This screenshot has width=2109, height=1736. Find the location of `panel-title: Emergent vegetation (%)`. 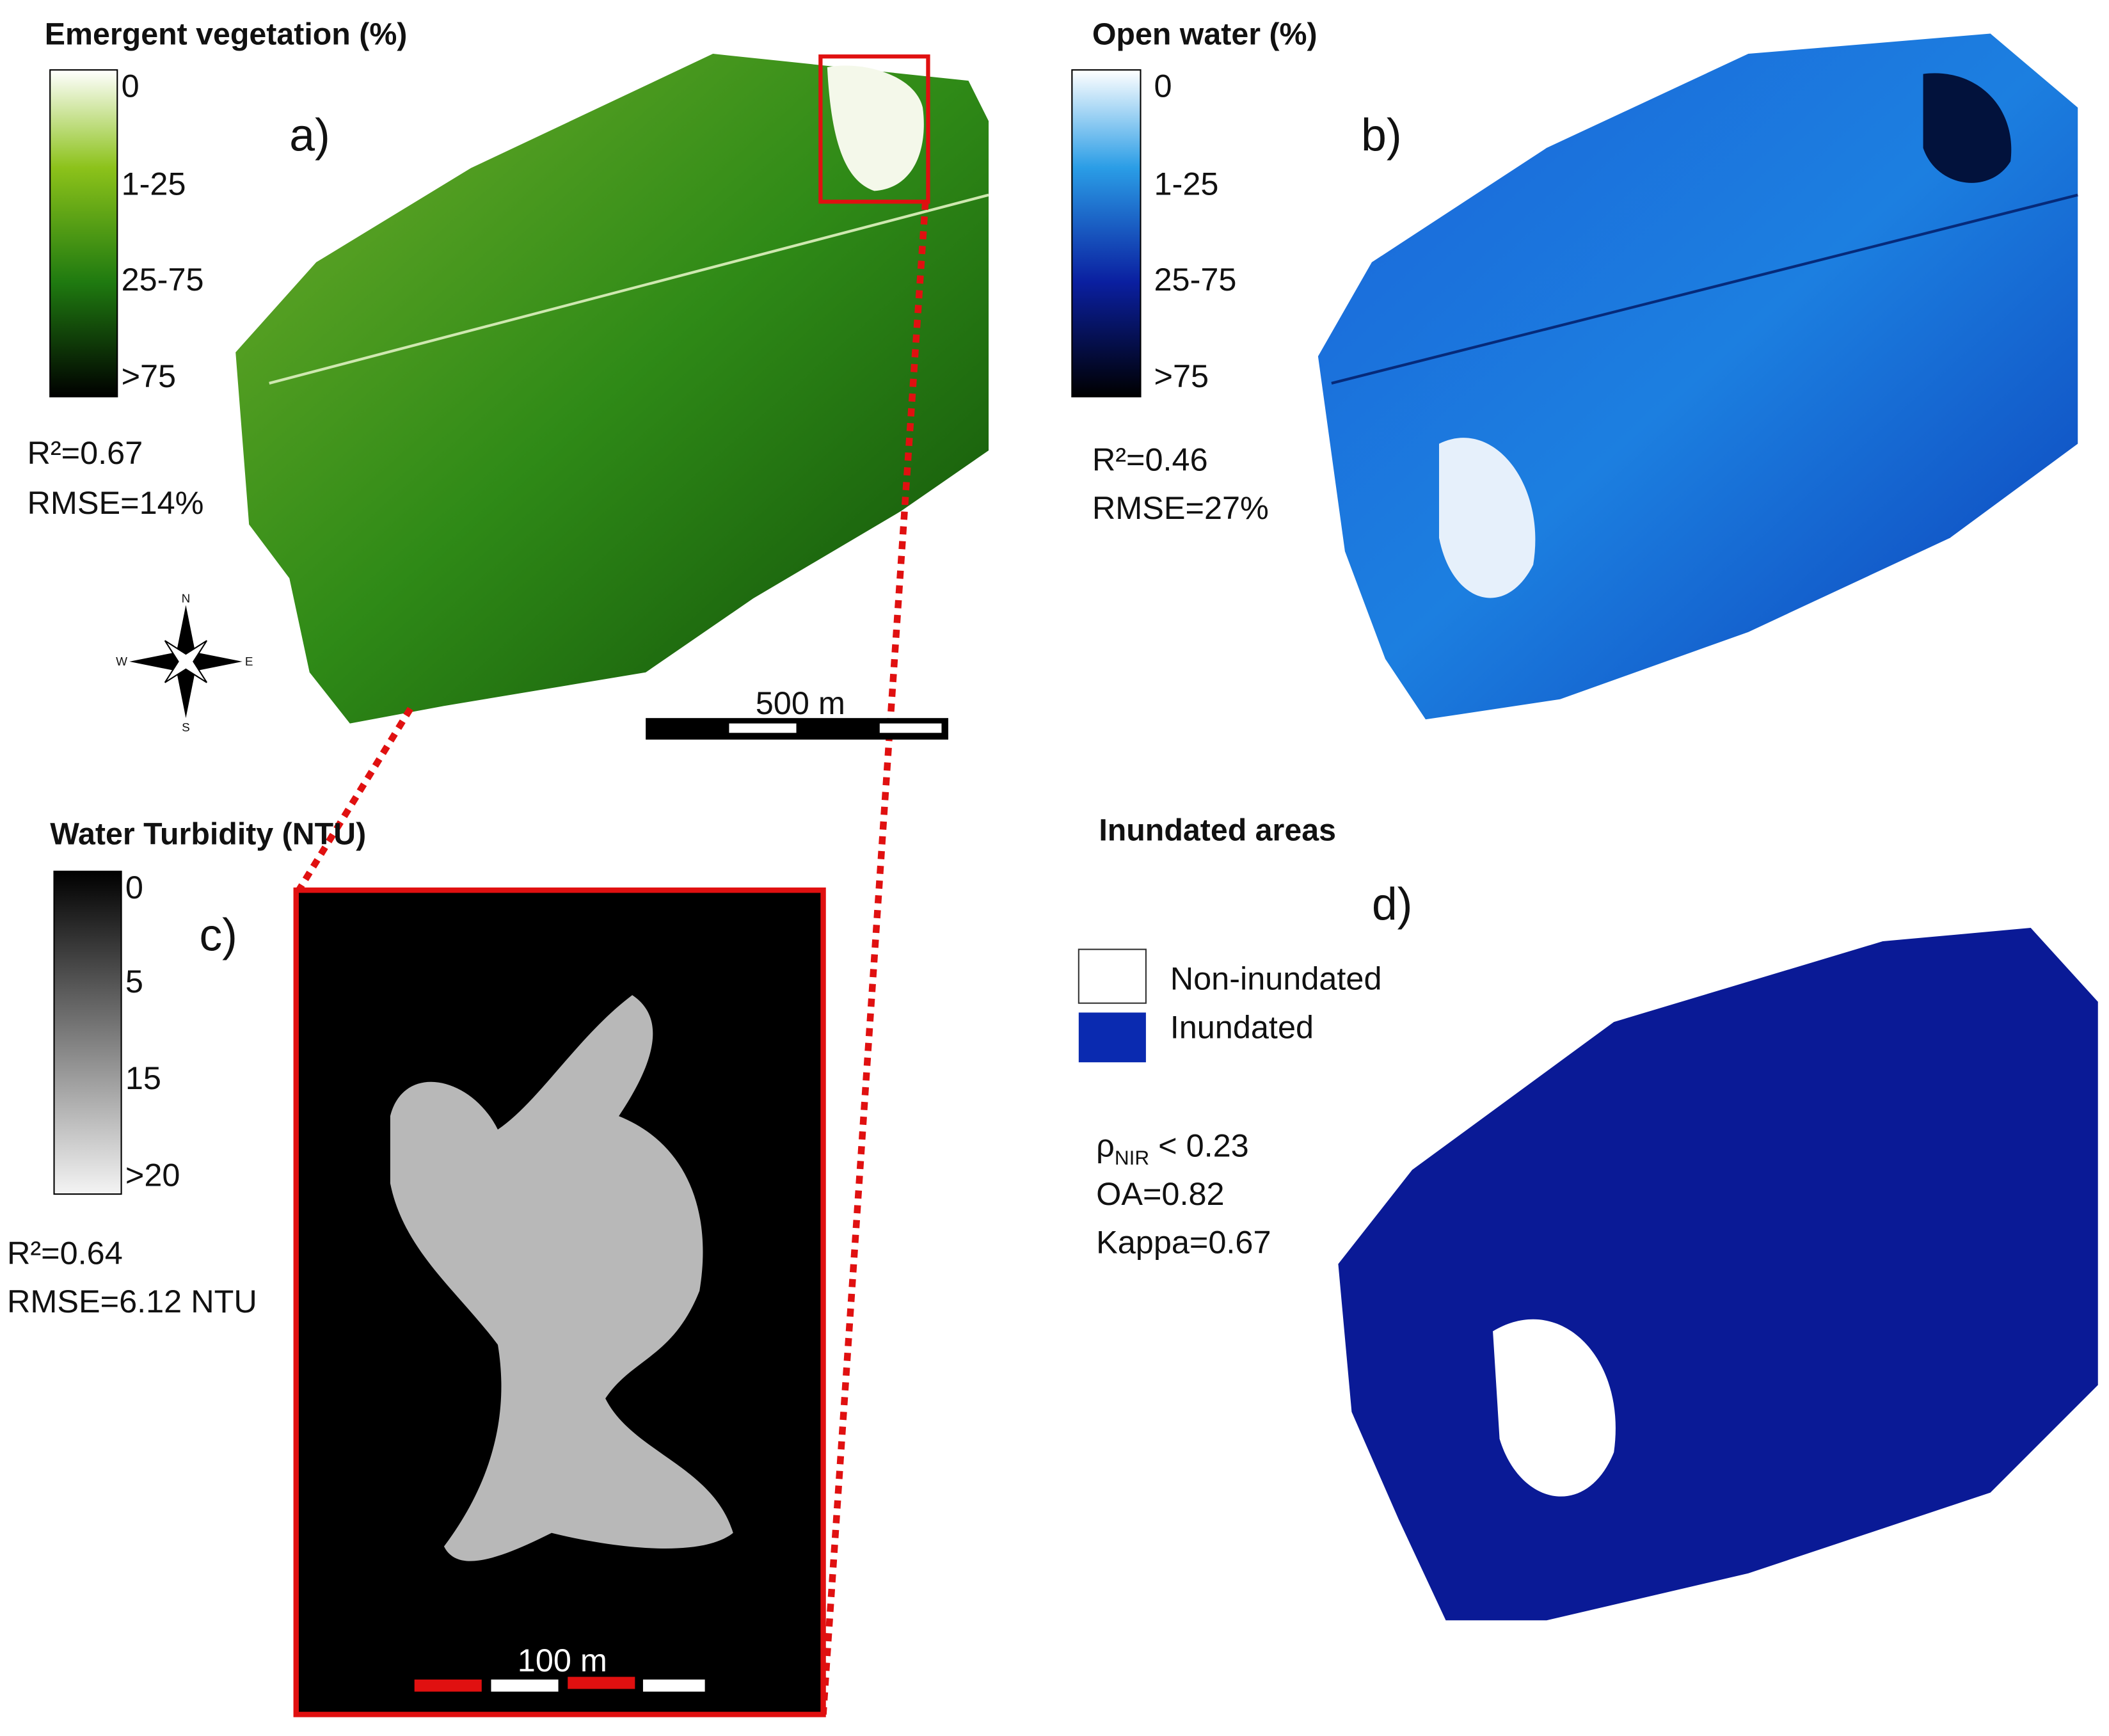

panel-title: Emergent vegetation (%) is located at coordinates (226, 34).